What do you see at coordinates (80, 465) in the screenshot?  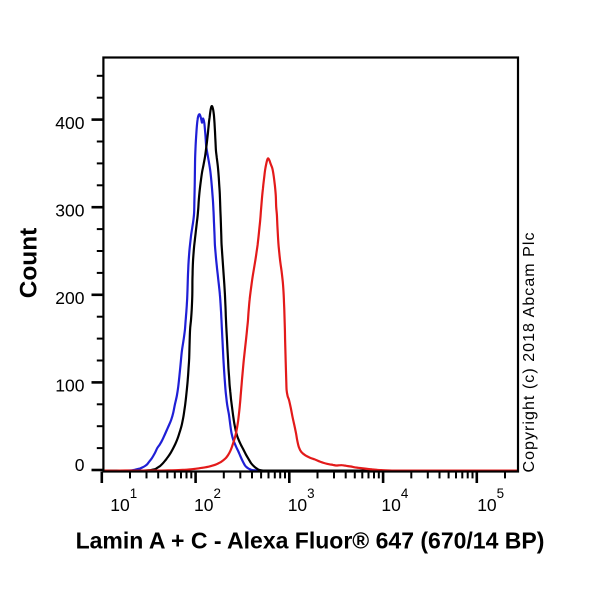 I see `svg-text: 0` at bounding box center [80, 465].